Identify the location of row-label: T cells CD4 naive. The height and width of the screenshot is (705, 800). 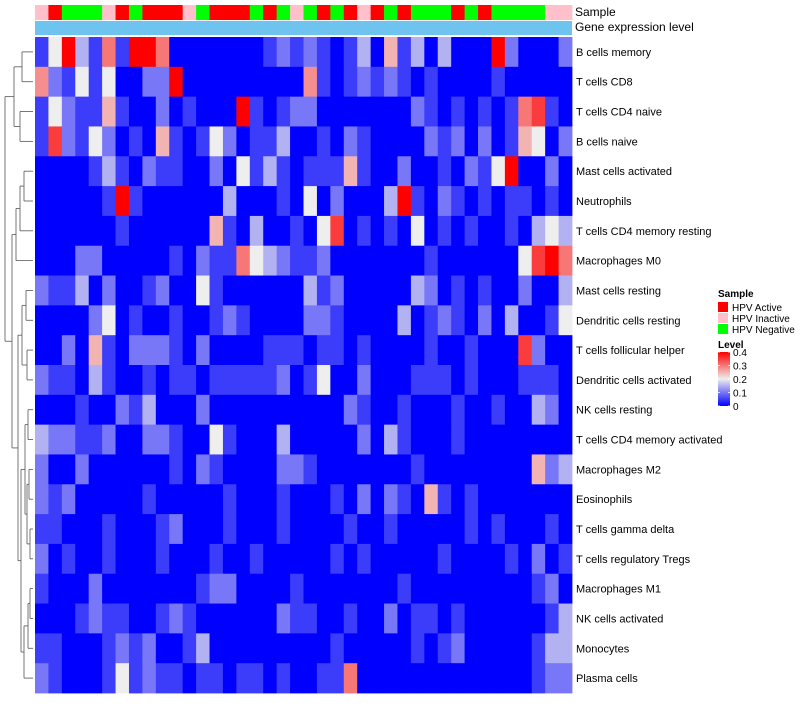
(619, 113).